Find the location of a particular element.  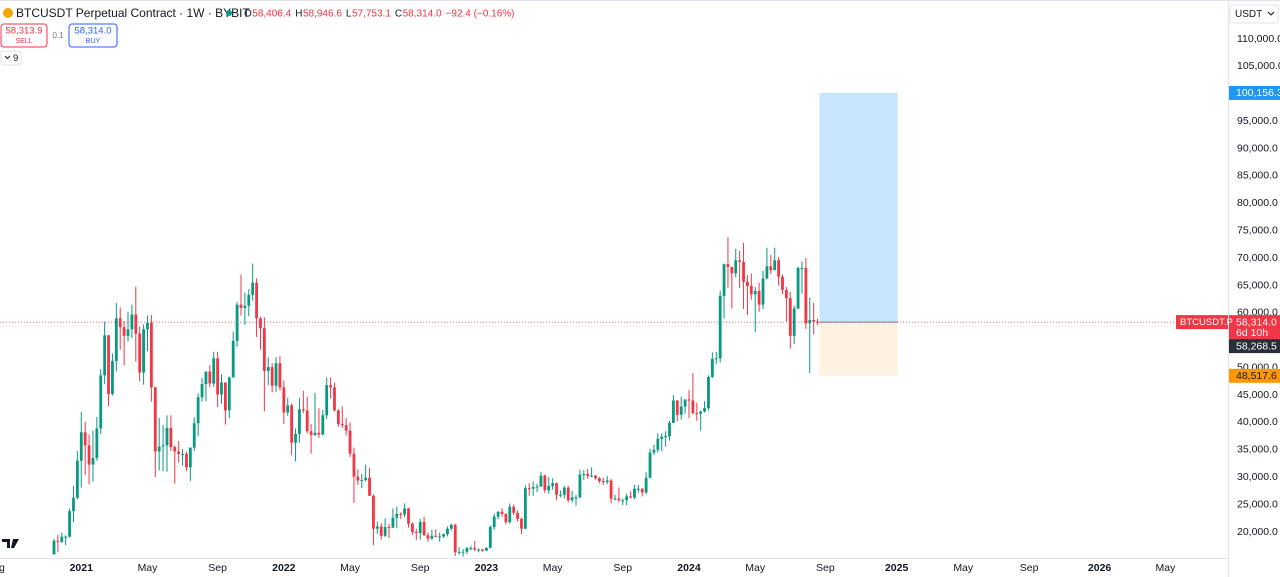

change: −92.4 (−0.16%) is located at coordinates (480, 14).